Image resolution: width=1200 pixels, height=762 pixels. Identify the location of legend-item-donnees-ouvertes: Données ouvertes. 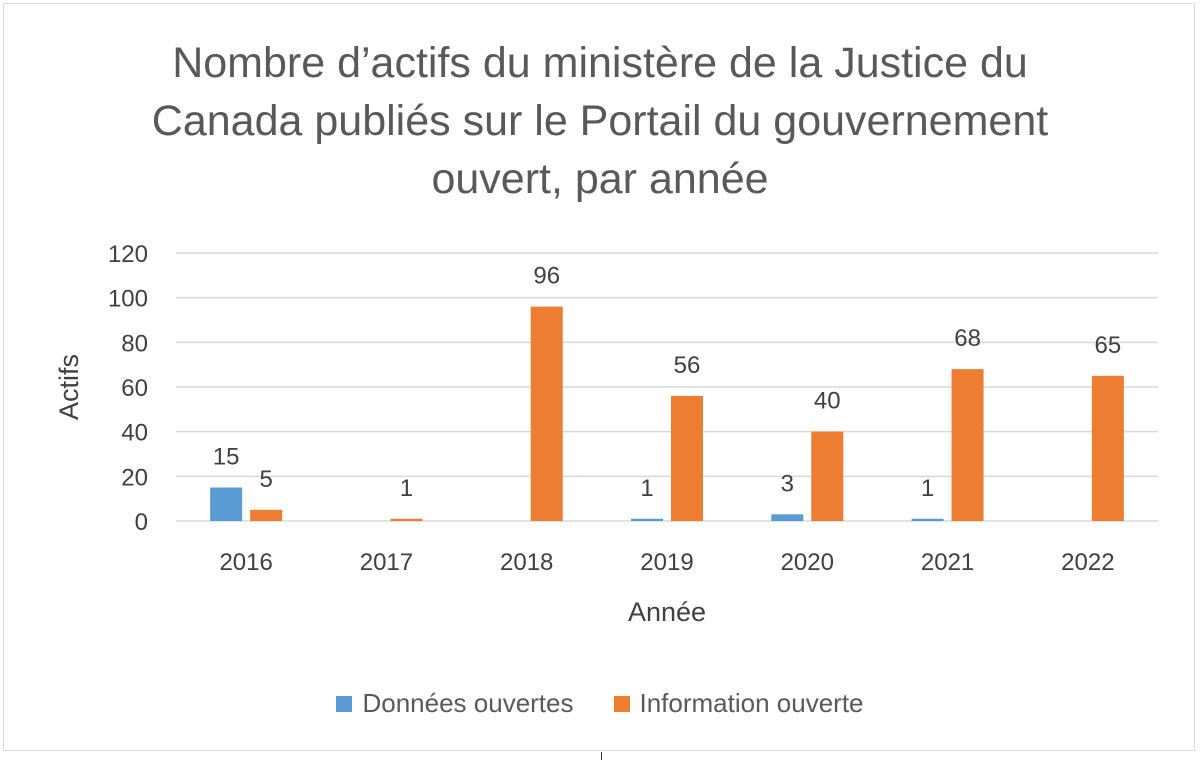
(455, 703).